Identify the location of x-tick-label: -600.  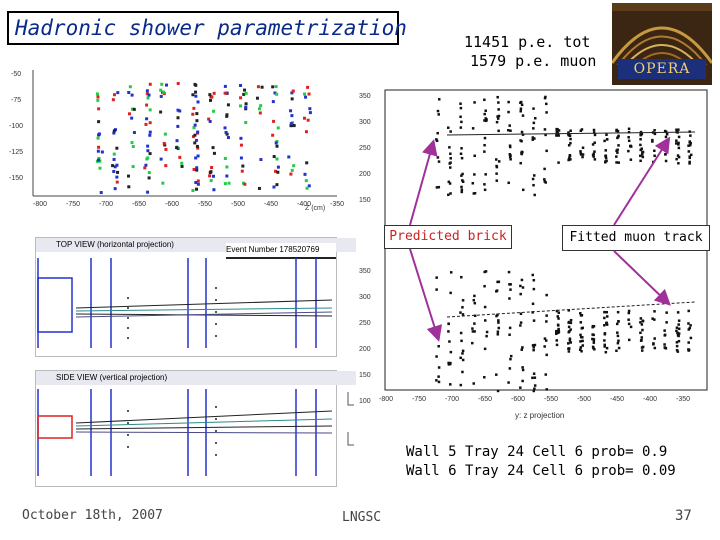
(518, 399).